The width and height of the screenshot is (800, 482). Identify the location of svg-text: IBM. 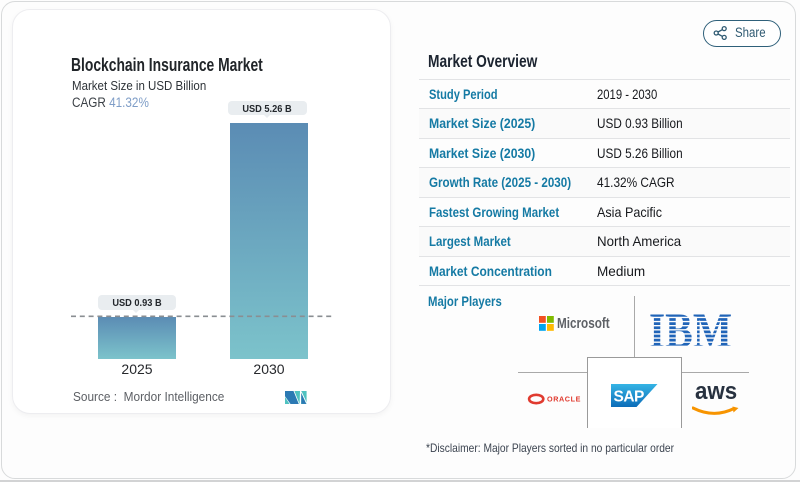
(690, 330).